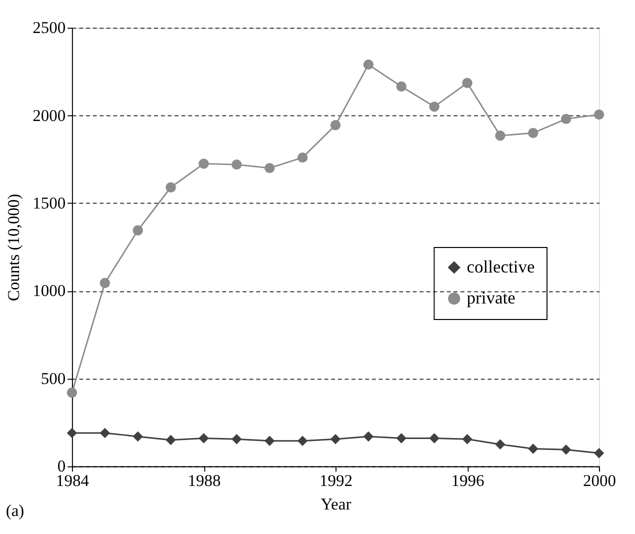  Describe the element at coordinates (53, 378) in the screenshot. I see `y-tick-label: 500` at that location.